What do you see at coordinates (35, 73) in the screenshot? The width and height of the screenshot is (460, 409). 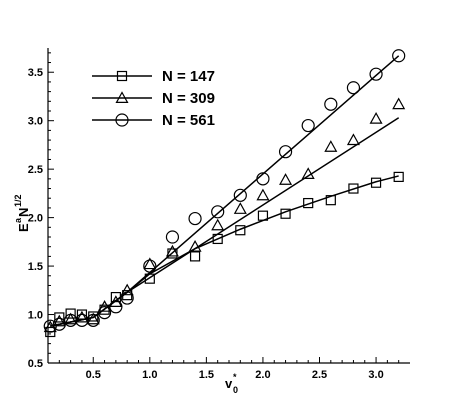 I see `y-tick-label: 3.5` at bounding box center [35, 73].